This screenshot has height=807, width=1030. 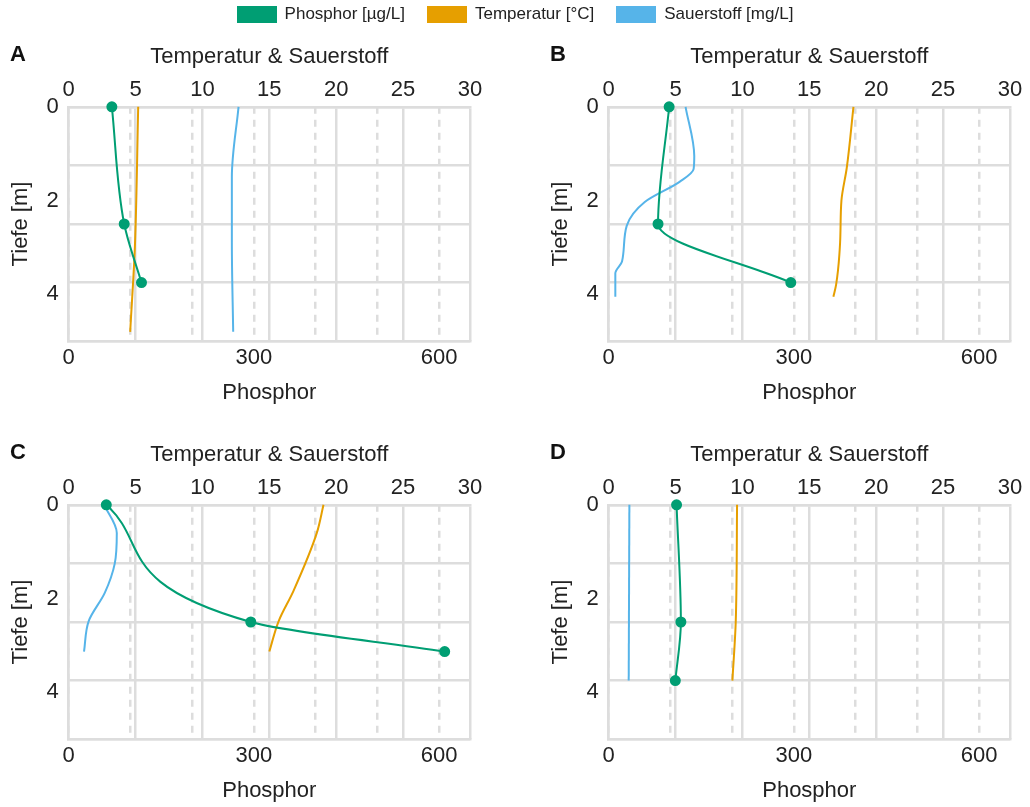 What do you see at coordinates (344, 14) in the screenshot?
I see `legend-label: Phosphor [µg/L]` at bounding box center [344, 14].